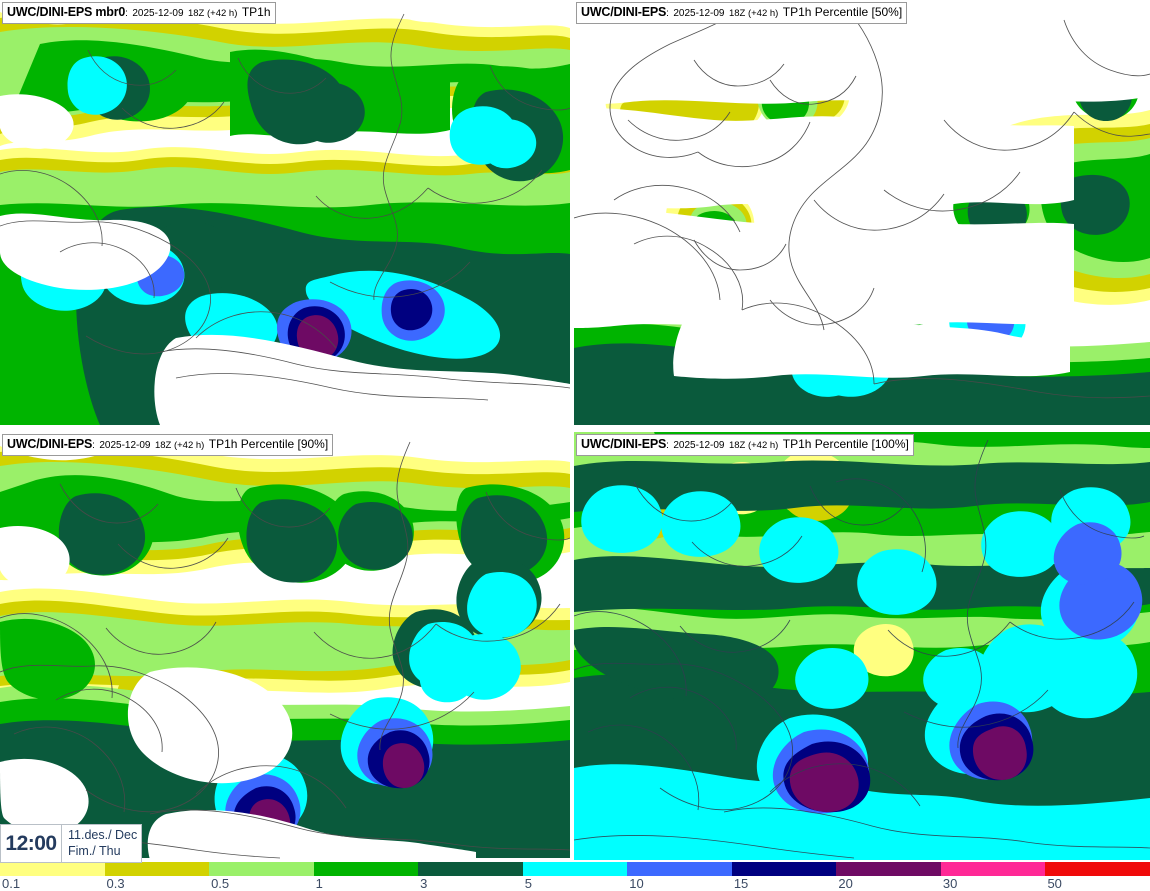 The image size is (1150, 891). What do you see at coordinates (94, 850) in the screenshot?
I see `valid-date-line2: Fim./ Thu` at bounding box center [94, 850].